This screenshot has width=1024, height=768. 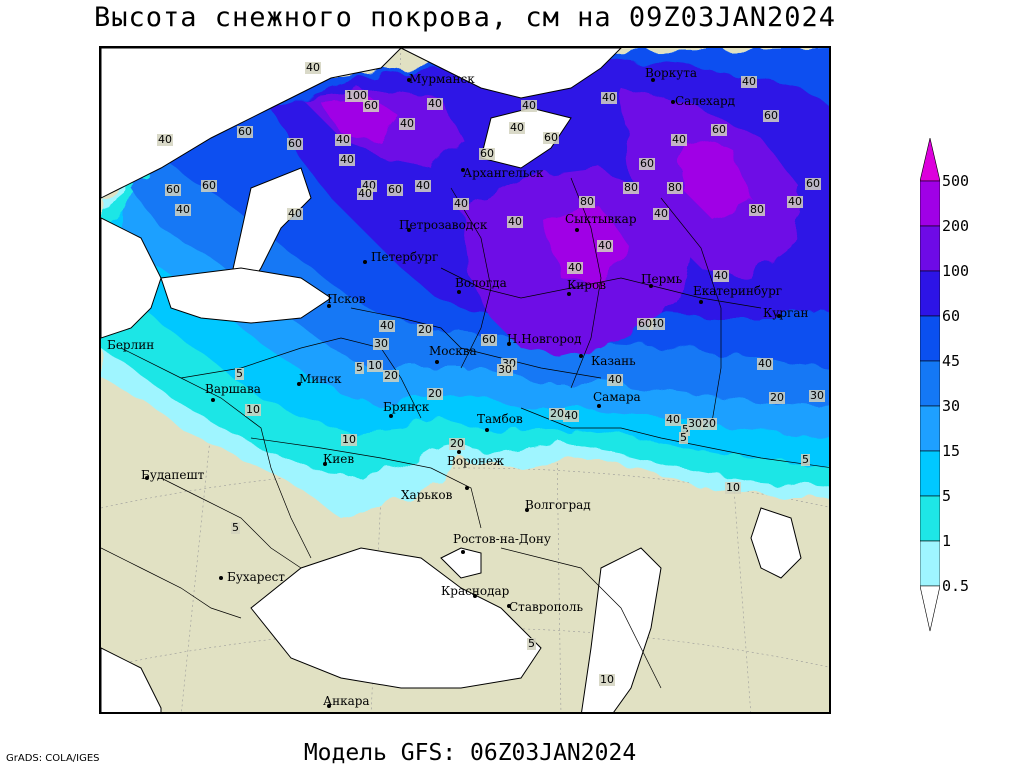 I want to click on city-label: Воркута, so click(x=671, y=73).